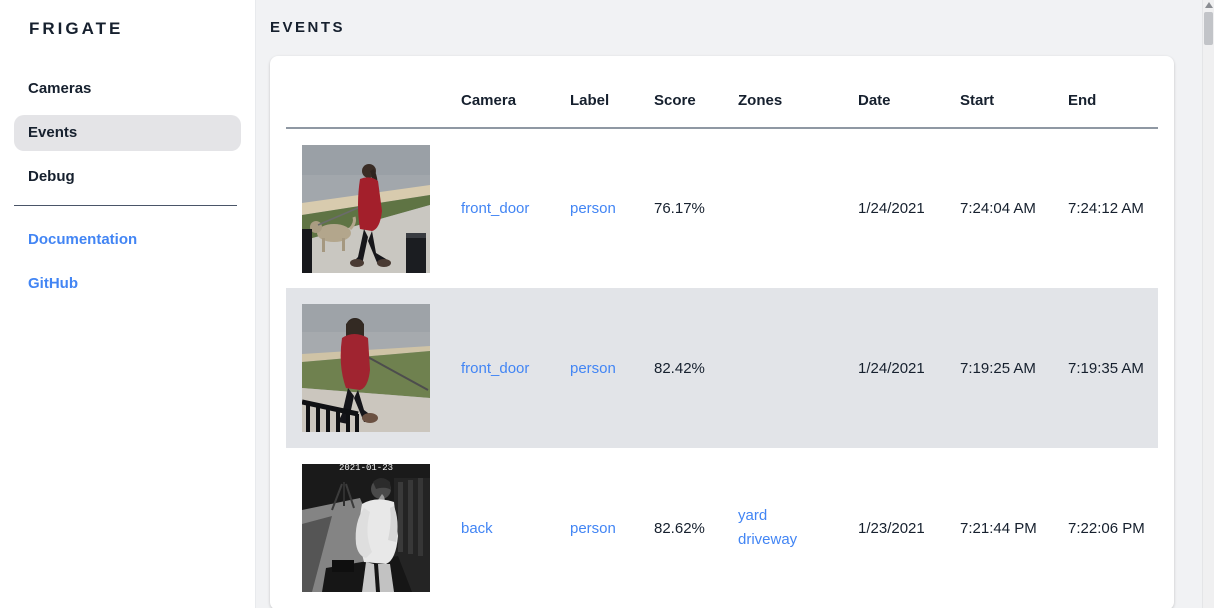 The image size is (1214, 608). I want to click on start-time-value: 7:21:44 PM, so click(998, 528).